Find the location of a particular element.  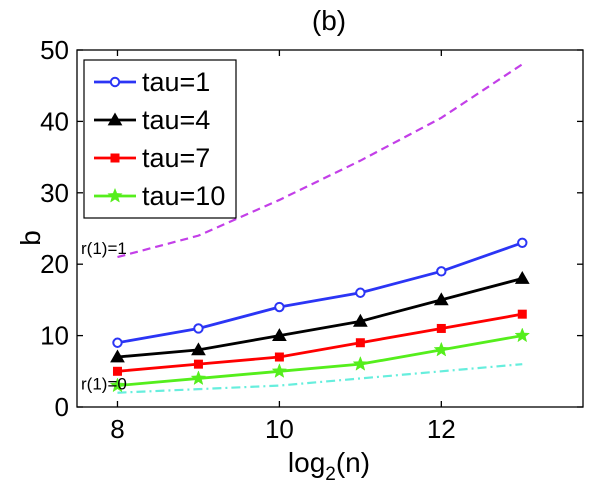

legend-item-tau-4: tau=4 is located at coordinates (152, 120).